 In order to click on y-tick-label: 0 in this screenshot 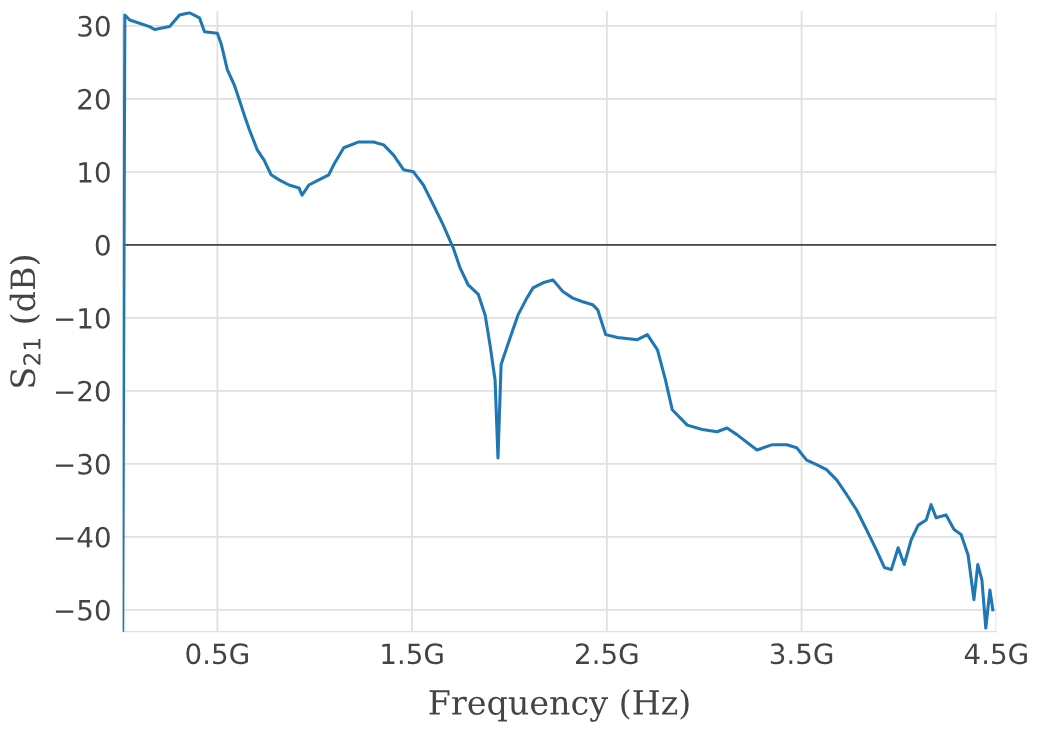, I will do `click(102, 245)`.